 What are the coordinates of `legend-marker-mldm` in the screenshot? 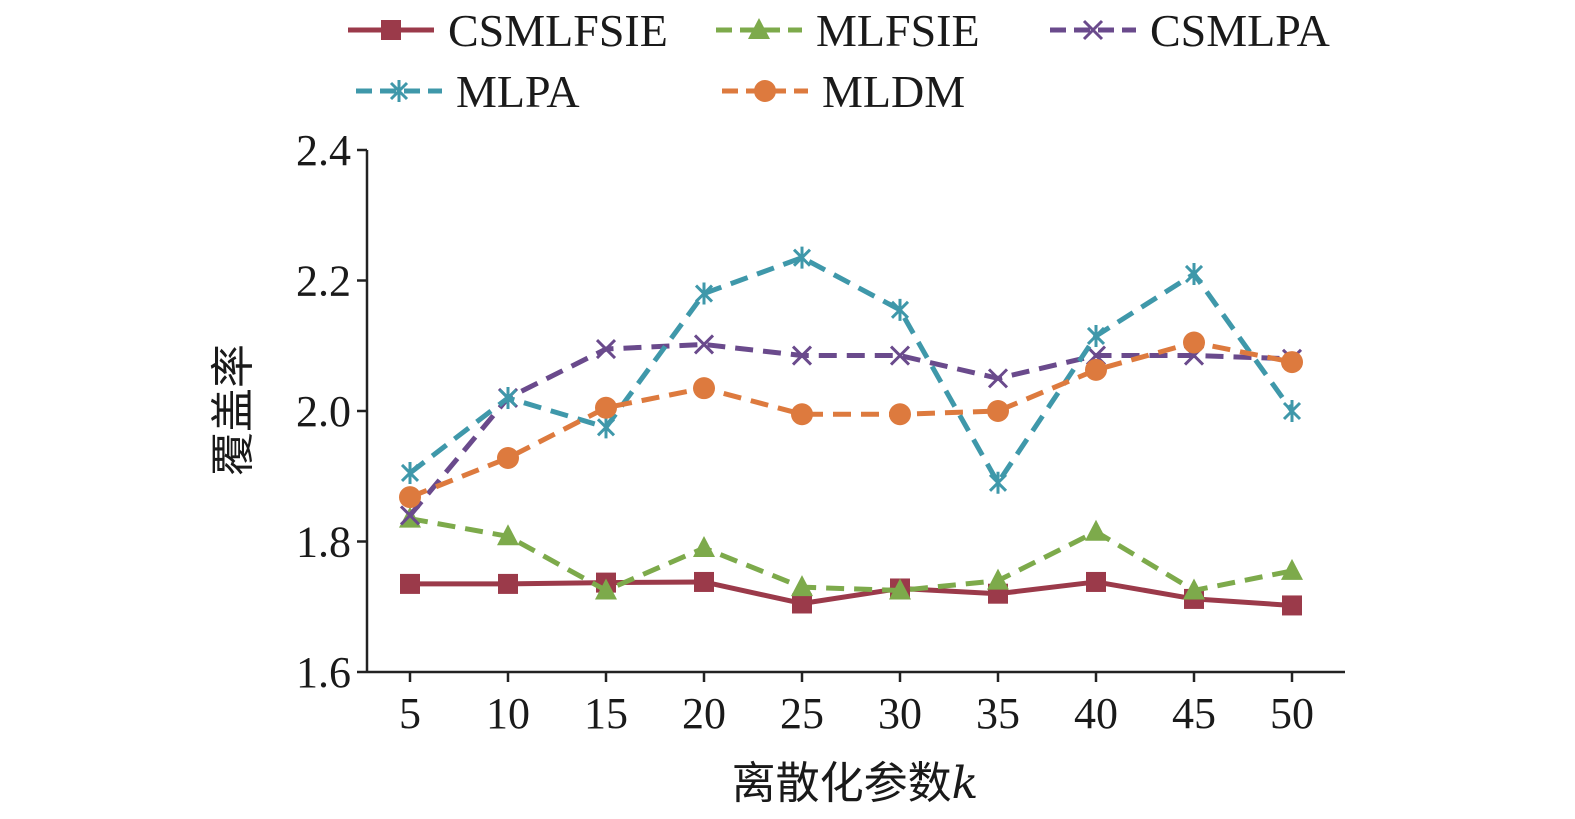 It's located at (765, 91).